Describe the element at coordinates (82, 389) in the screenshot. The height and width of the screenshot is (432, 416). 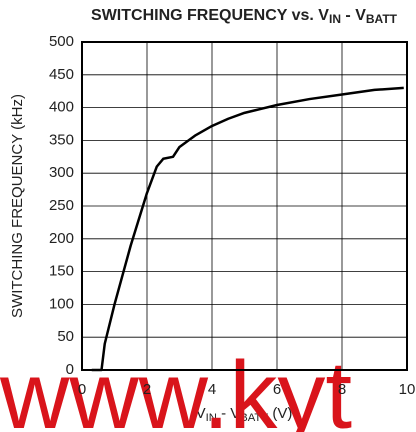
I see `x-tick-label: 0` at that location.